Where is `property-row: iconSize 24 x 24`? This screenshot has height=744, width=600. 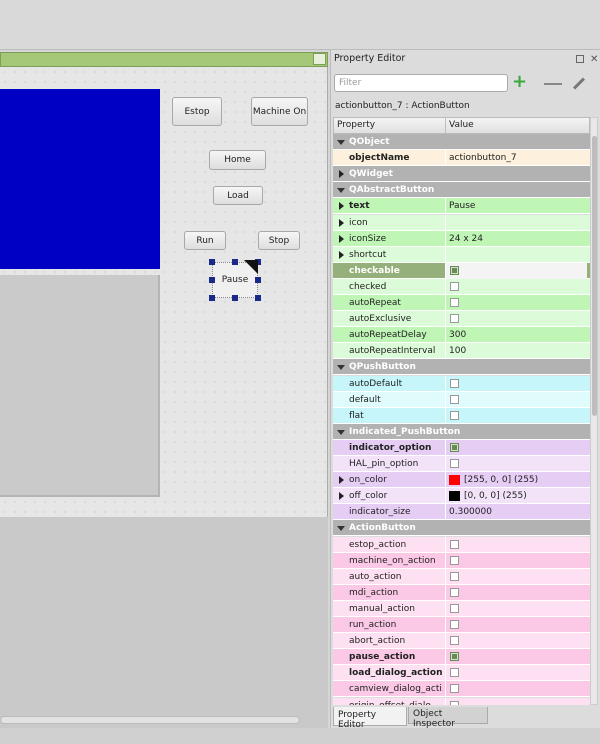 property-row: iconSize 24 x 24 is located at coordinates (461, 238).